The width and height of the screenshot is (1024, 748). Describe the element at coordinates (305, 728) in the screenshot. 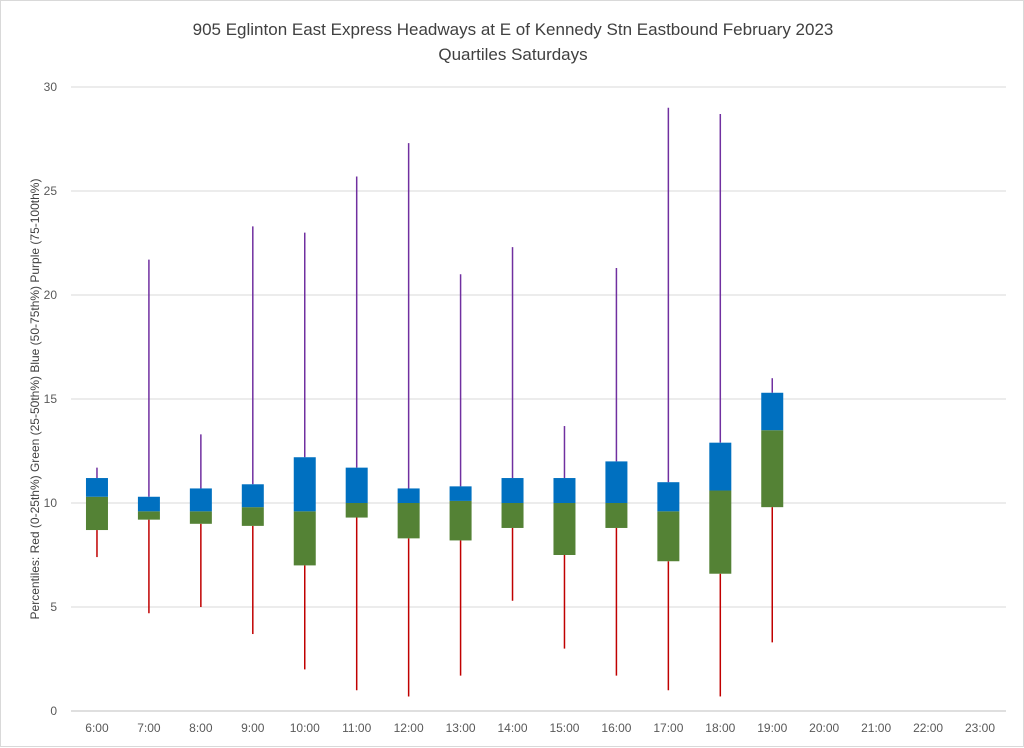

I see `x-tick-label: 10:00` at that location.